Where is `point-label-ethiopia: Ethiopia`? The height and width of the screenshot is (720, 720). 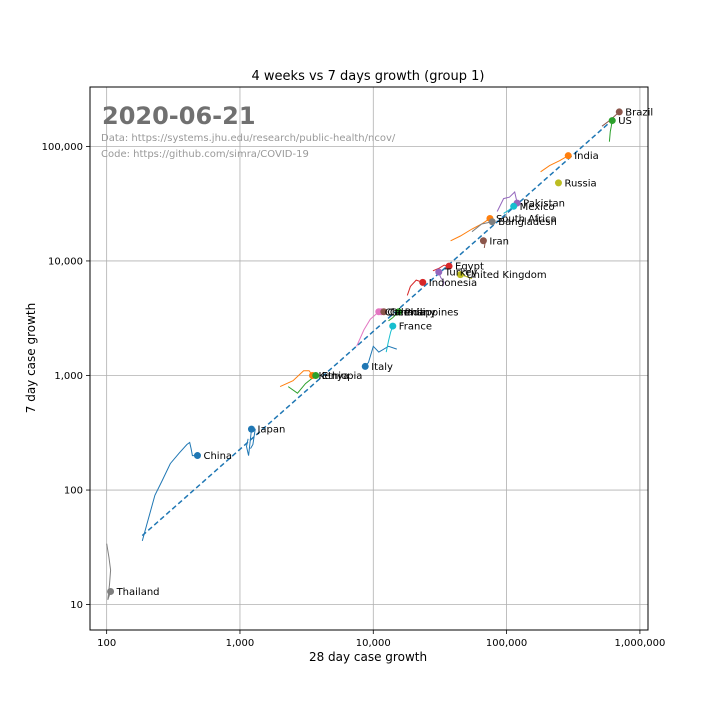
point-label-ethiopia: Ethiopia is located at coordinates (342, 376).